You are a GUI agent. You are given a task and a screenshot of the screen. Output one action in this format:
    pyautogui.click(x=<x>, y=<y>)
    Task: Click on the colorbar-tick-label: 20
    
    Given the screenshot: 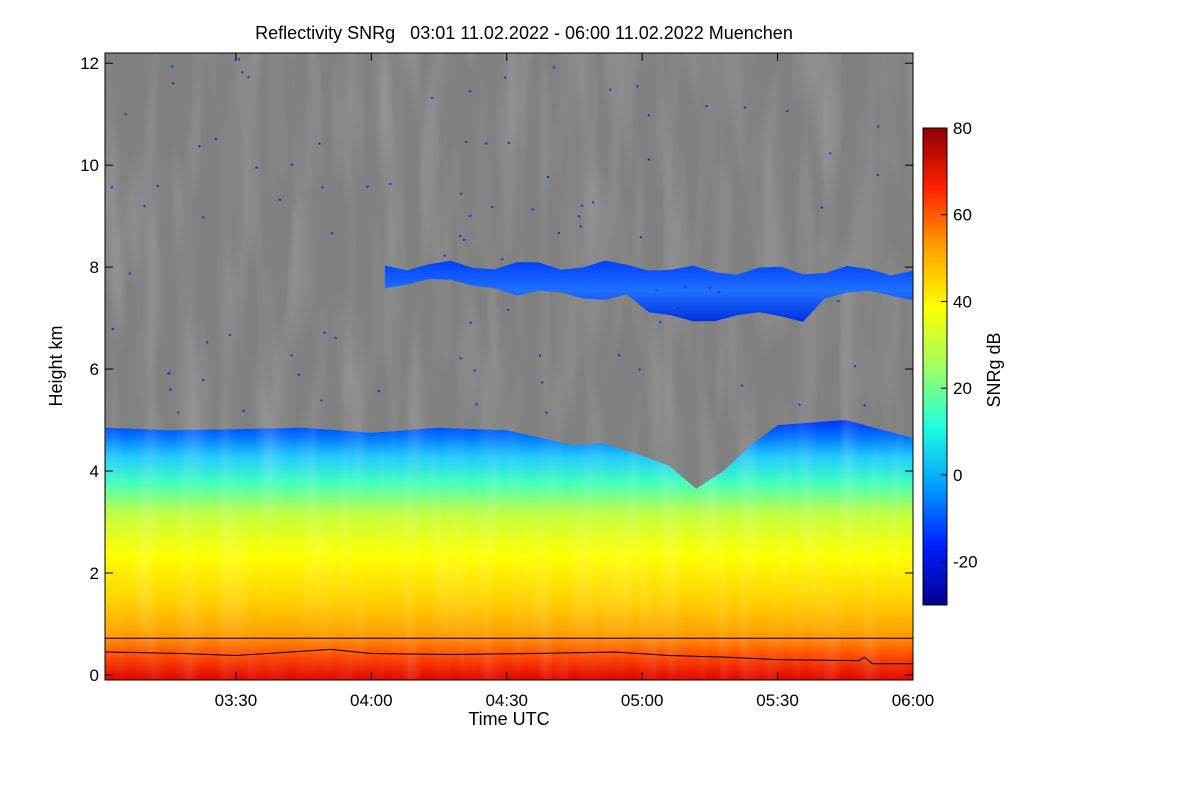 What is the action you would take?
    pyautogui.click(x=962, y=388)
    